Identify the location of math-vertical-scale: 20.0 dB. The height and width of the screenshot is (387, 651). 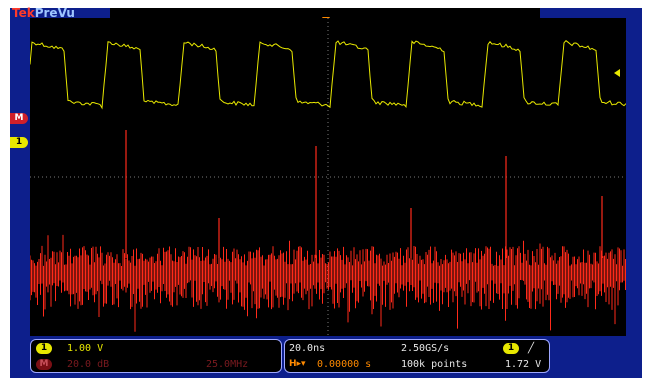
(88, 364).